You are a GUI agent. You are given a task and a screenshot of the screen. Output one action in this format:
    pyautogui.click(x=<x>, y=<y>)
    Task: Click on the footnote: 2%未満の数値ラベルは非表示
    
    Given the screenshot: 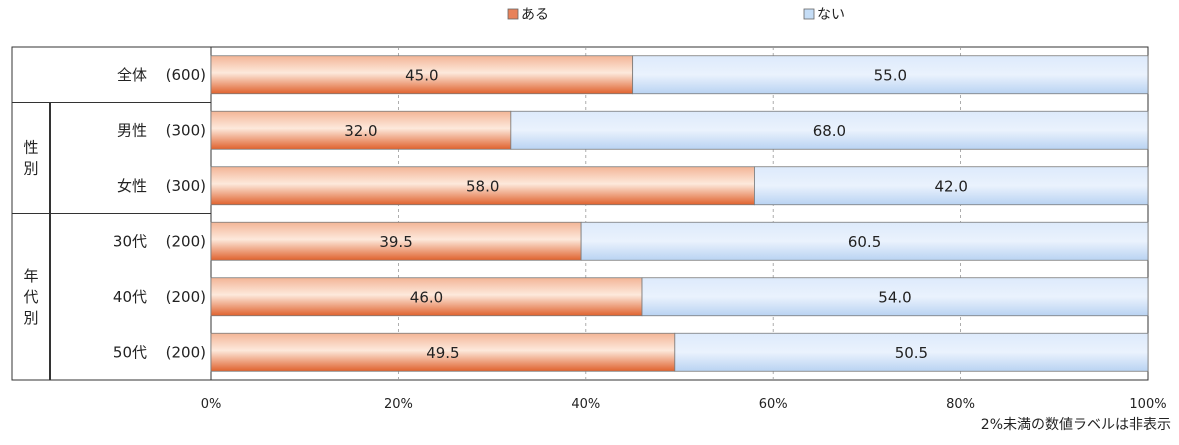 What is the action you would take?
    pyautogui.click(x=1075, y=425)
    